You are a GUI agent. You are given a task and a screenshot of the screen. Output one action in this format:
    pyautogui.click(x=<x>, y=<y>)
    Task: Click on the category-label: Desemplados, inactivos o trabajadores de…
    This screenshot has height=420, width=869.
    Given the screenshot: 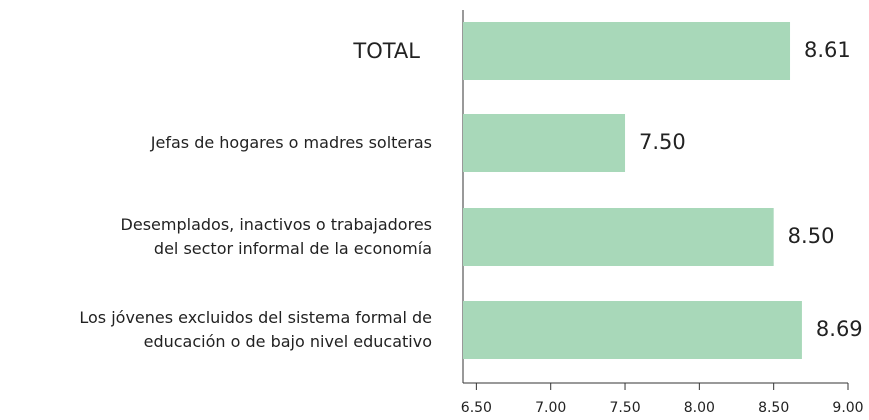 What is the action you would take?
    pyautogui.click(x=276, y=236)
    